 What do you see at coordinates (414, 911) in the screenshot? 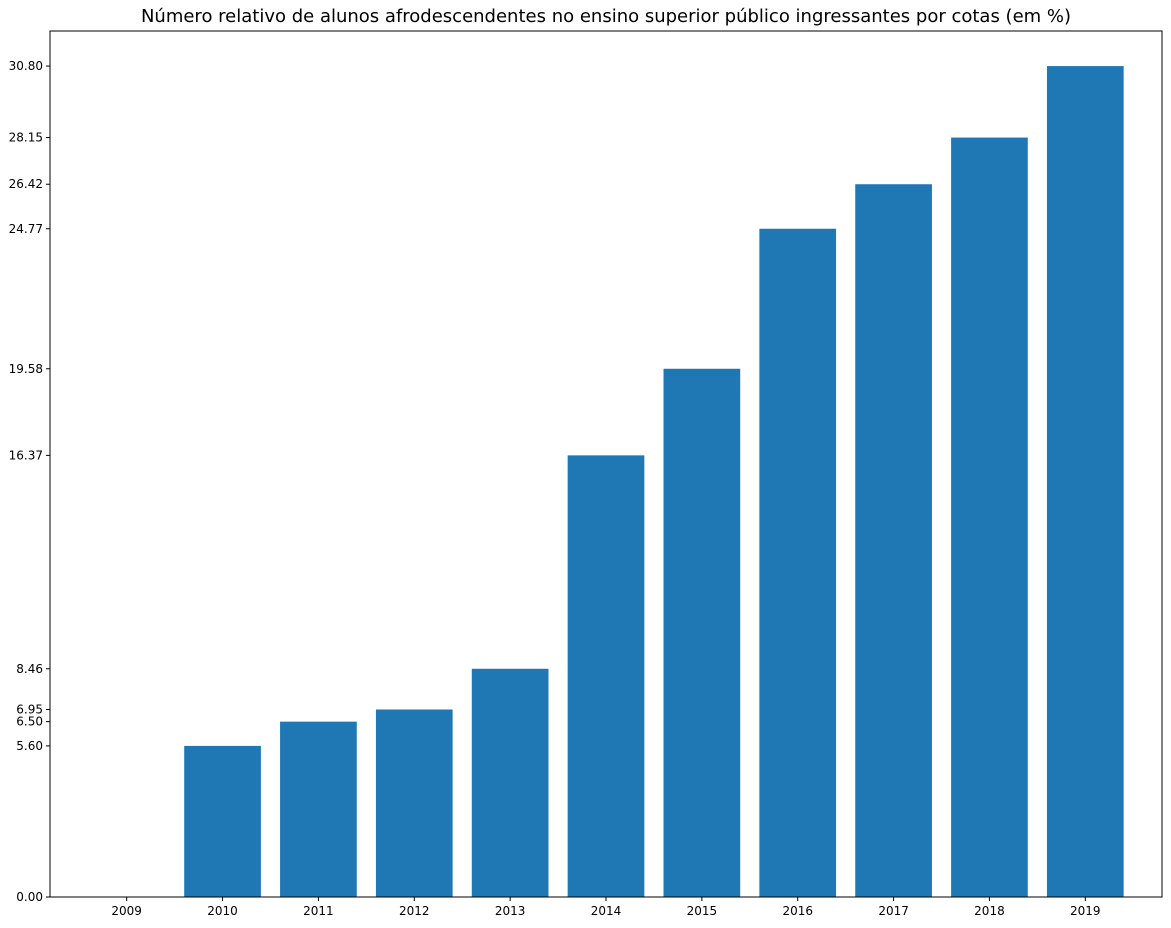
I see `x-tick-label: 2012` at bounding box center [414, 911].